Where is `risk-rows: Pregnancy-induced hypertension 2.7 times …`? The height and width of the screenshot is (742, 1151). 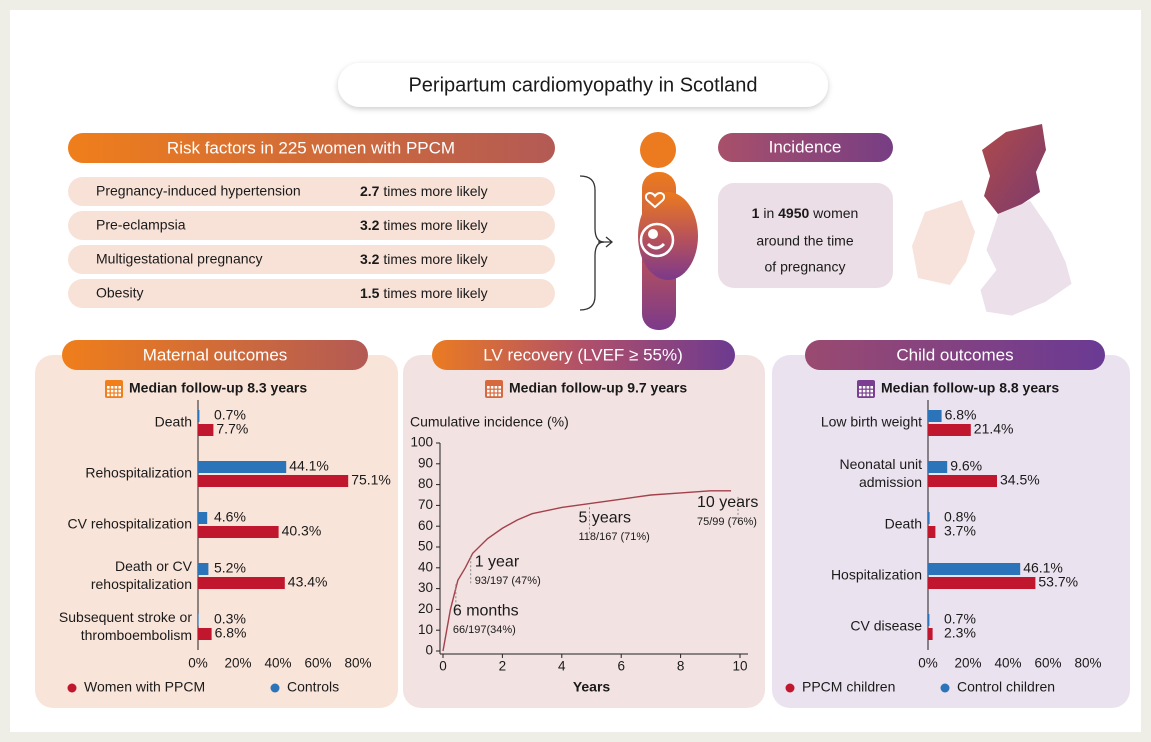
risk-rows: Pregnancy-induced hypertension 2.7 times … is located at coordinates (311, 242).